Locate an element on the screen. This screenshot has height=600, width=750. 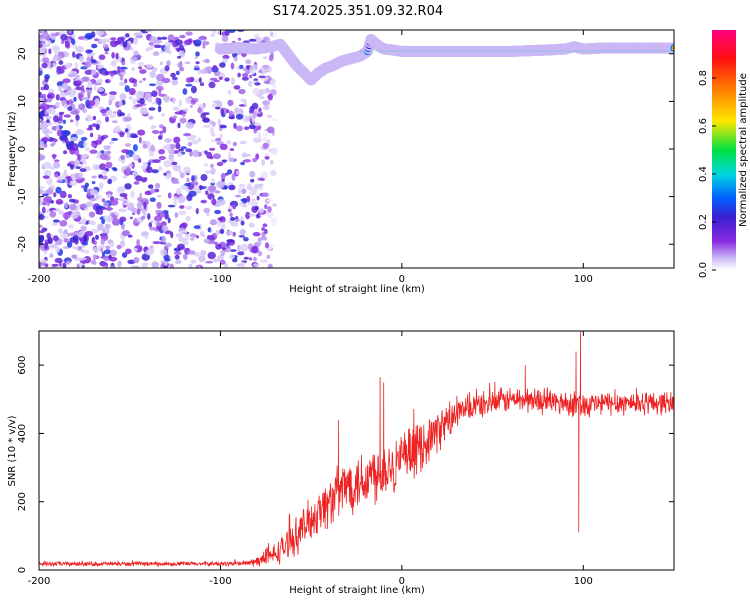
x-tick-label: 0 is located at coordinates (402, 581).